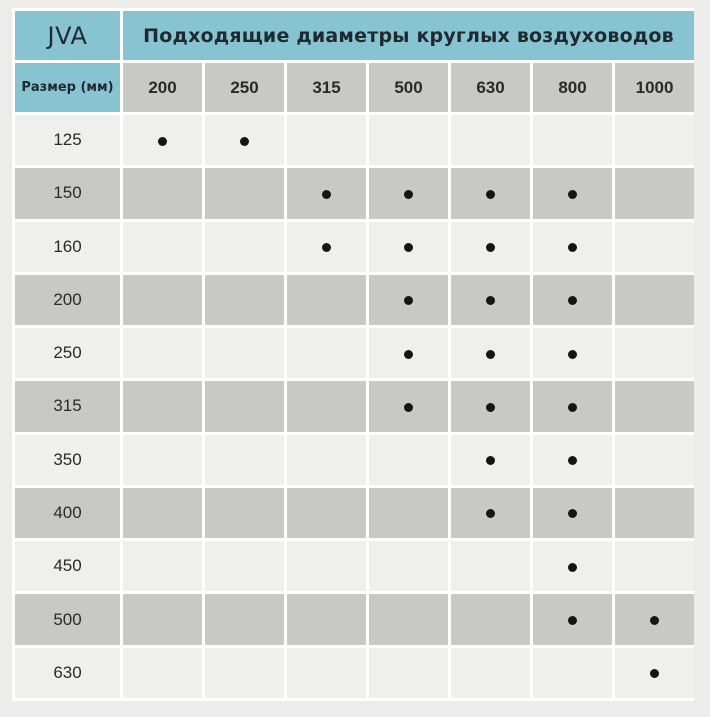  What do you see at coordinates (67, 35) in the screenshot?
I see `model-label: JVA` at bounding box center [67, 35].